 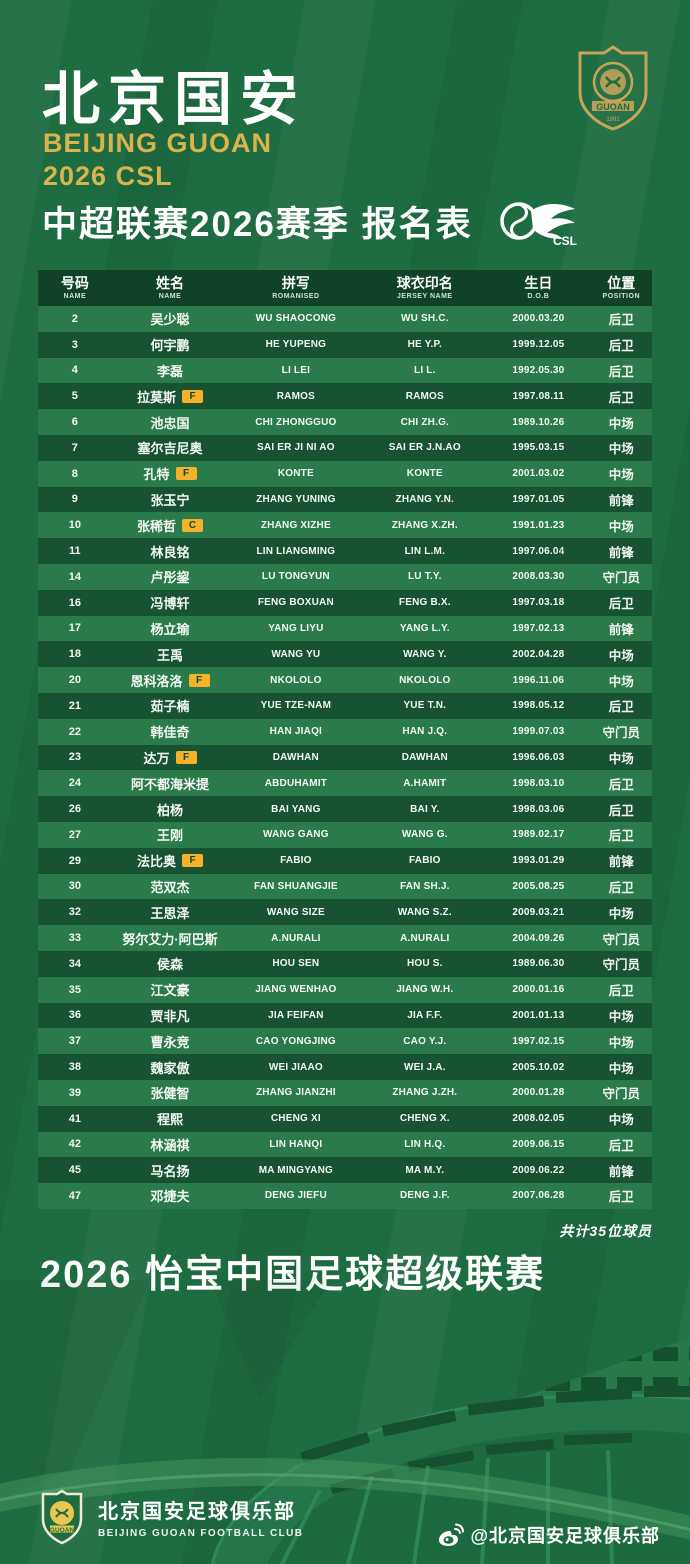 What do you see at coordinates (170, 346) in the screenshot?
I see `player-name: 何宇鹏` at bounding box center [170, 346].